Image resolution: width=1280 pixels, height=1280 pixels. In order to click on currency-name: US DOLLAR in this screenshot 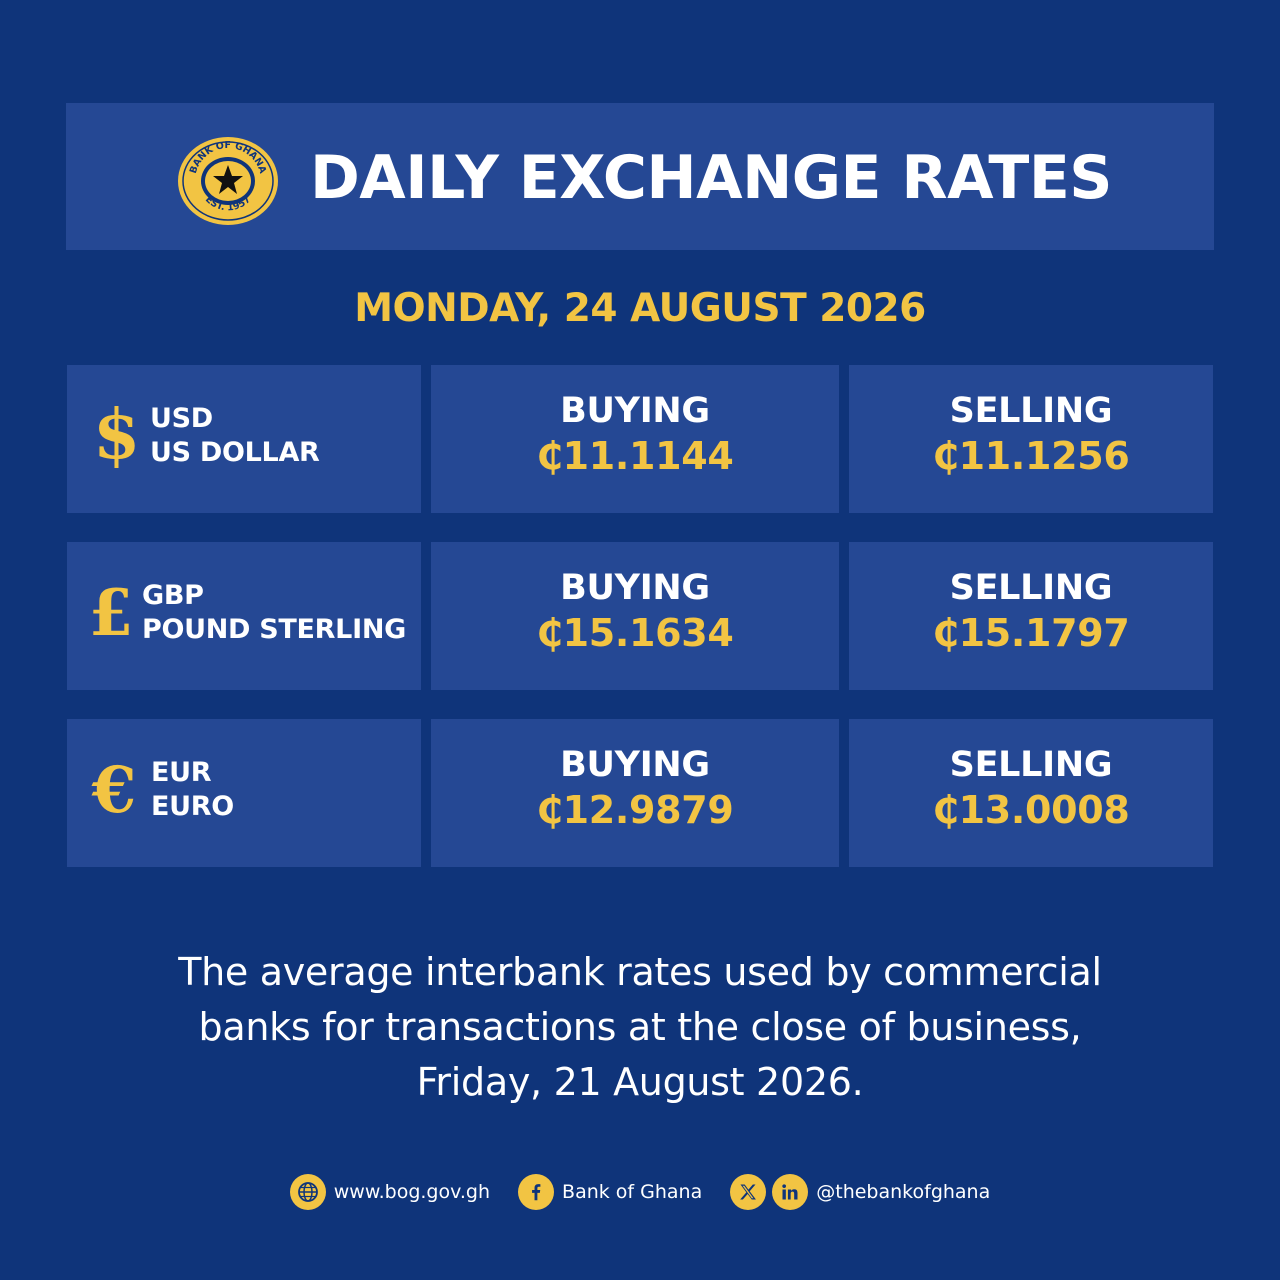, I will do `click(235, 452)`.